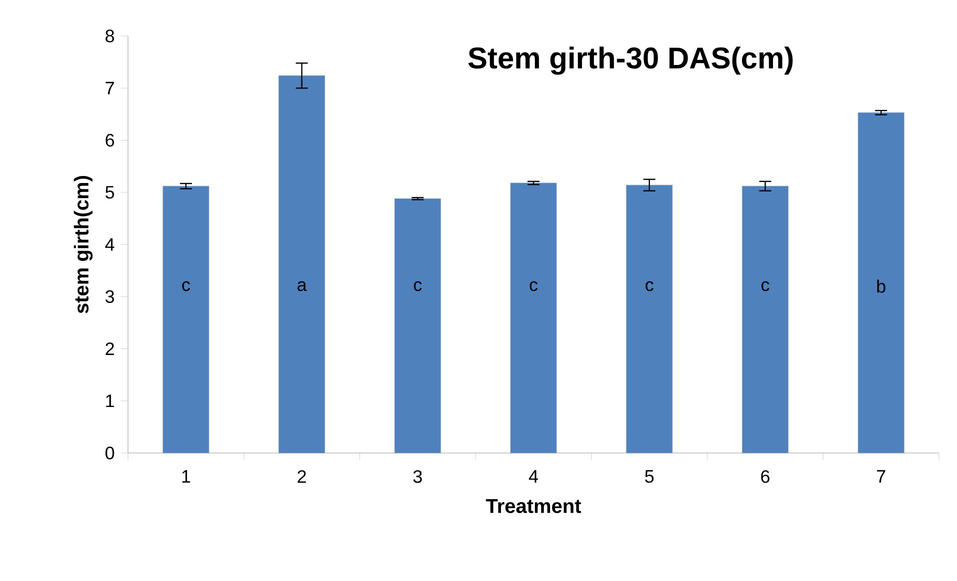  I want to click on y-tick-label: 5, so click(110, 192).